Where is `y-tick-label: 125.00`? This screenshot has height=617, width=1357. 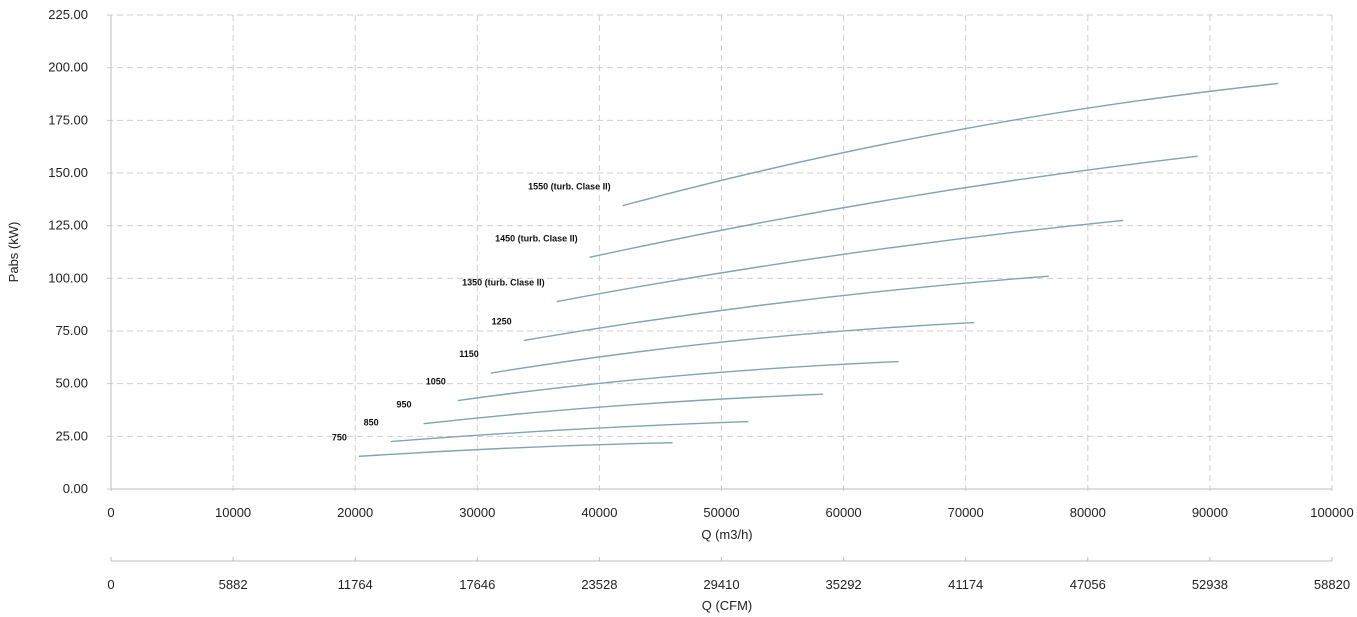
y-tick-label: 125.00 is located at coordinates (68, 225).